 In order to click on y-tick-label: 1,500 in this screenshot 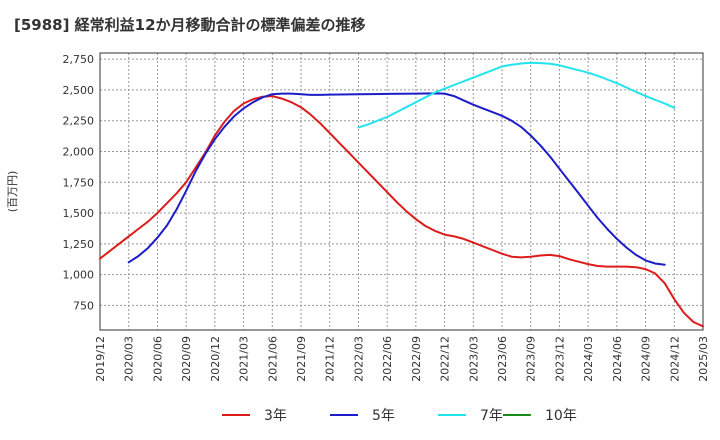, I will do `click(79, 213)`.